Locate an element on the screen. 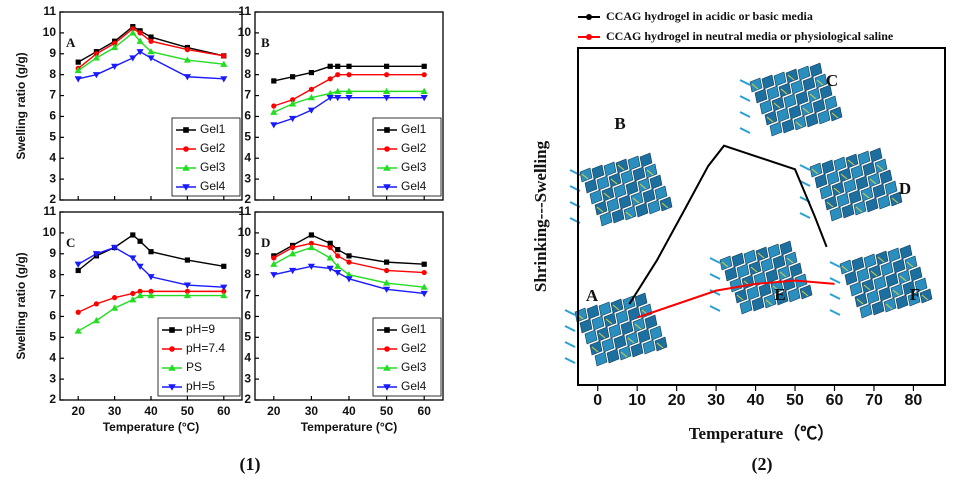 The image size is (967, 481). x-tick-label: 20 is located at coordinates (274, 411).